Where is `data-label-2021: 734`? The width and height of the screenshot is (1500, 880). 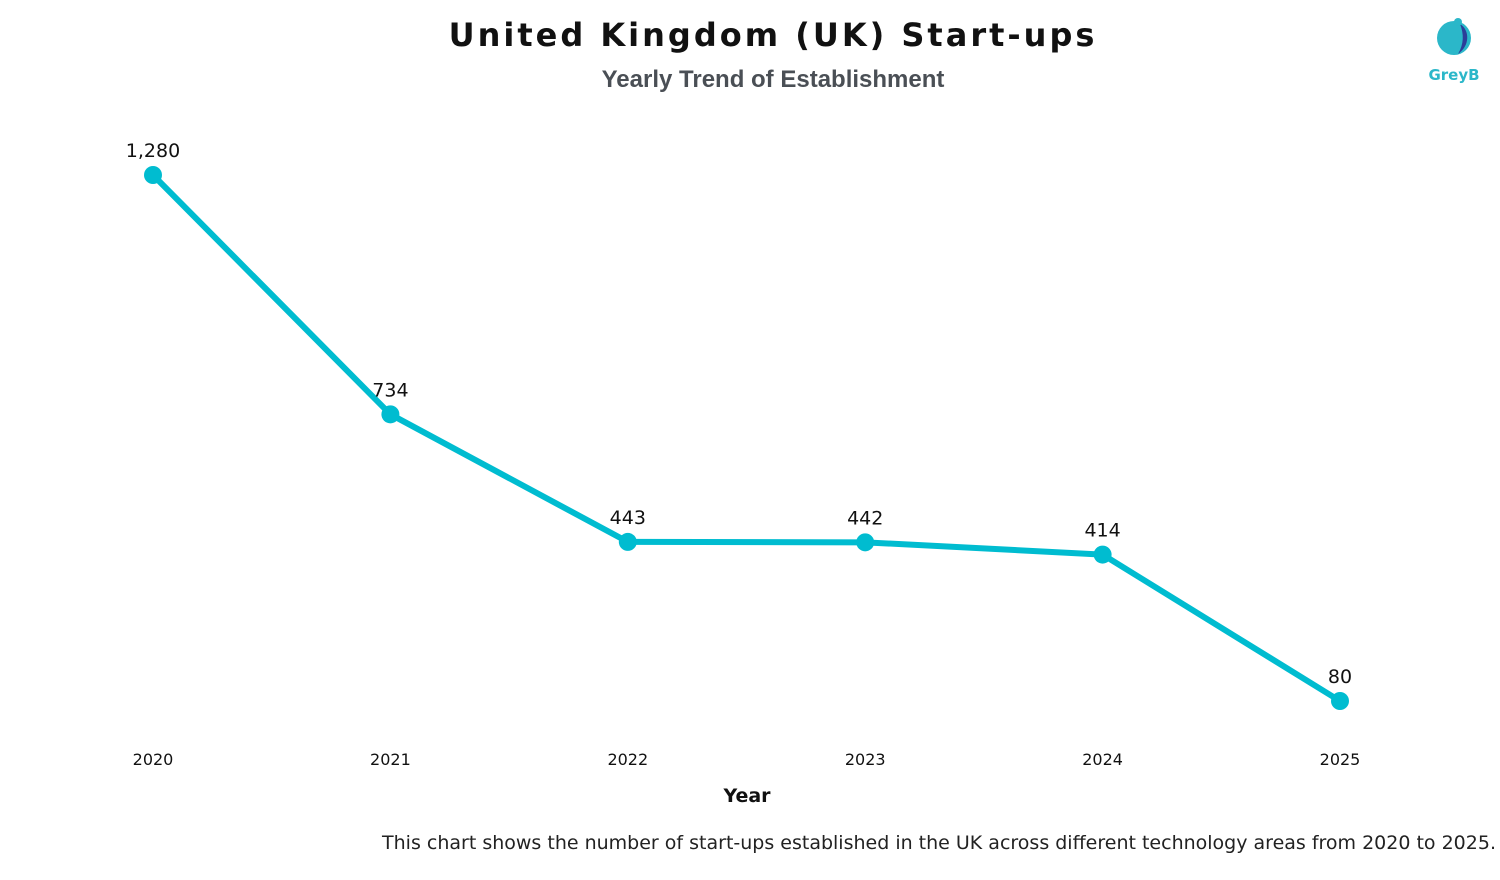 data-label-2021: 734 is located at coordinates (390, 390).